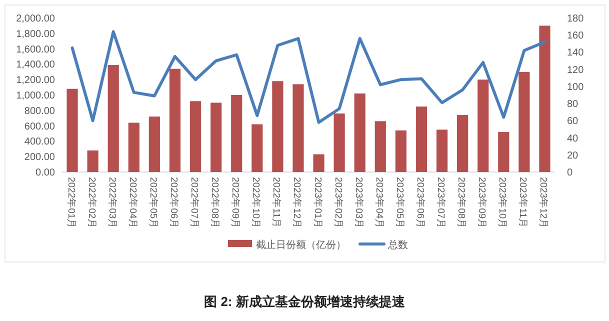 The height and width of the screenshot is (321, 609). What do you see at coordinates (573, 122) in the screenshot?
I see `y2-tick-label: 60` at bounding box center [573, 122].